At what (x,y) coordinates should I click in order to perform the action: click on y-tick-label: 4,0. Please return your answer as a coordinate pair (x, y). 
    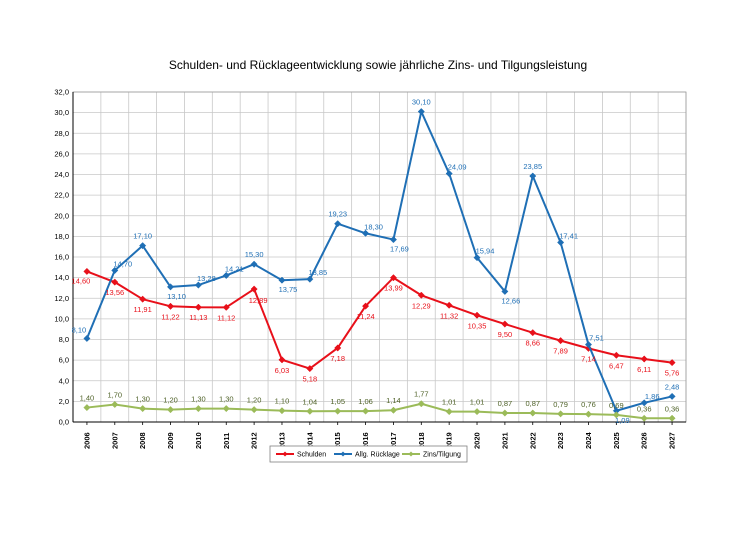
    Looking at the image, I should click on (64, 380).